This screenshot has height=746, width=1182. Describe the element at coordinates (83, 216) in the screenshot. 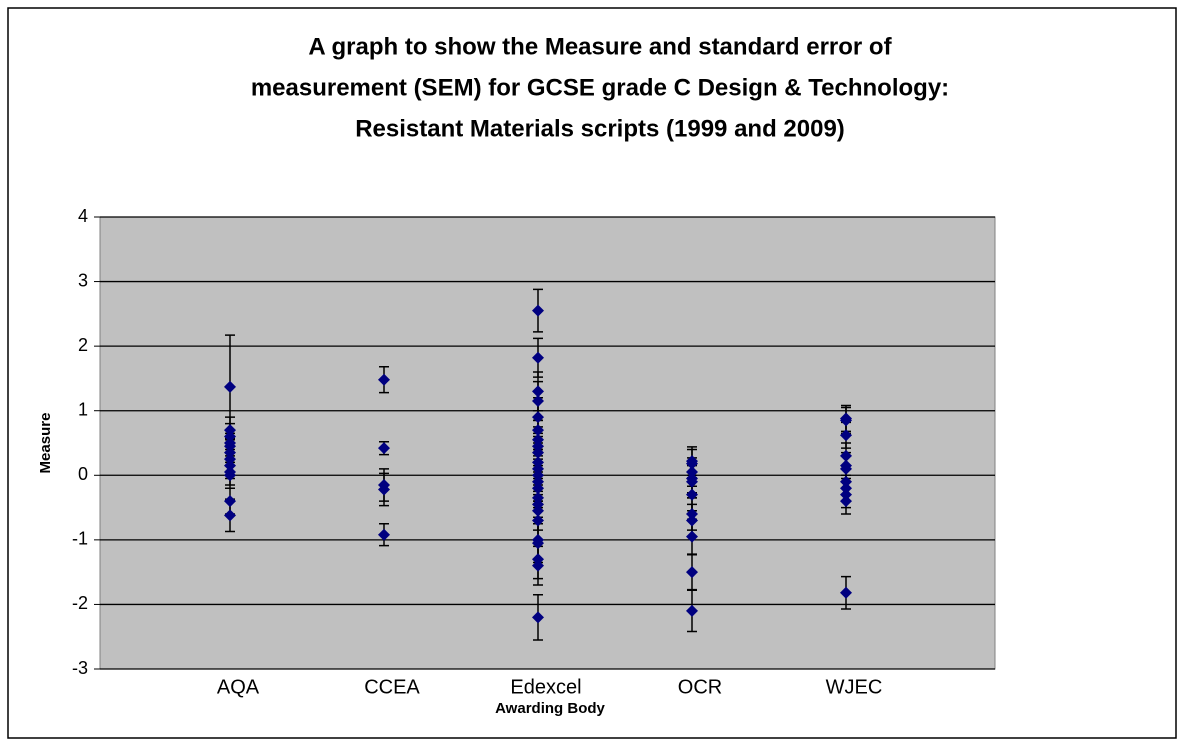

I see `y-tick-label: 4` at that location.